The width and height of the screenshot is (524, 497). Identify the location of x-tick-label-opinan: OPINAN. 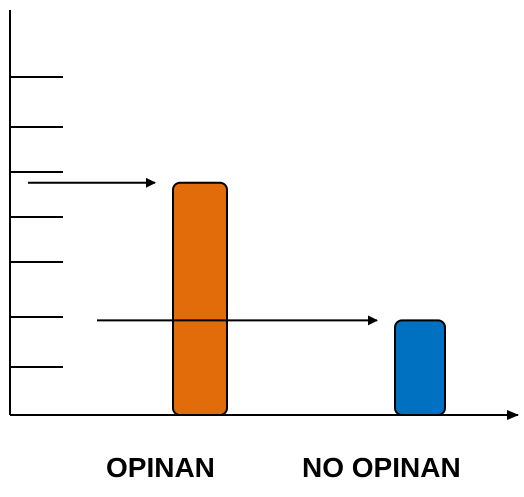
(160, 467).